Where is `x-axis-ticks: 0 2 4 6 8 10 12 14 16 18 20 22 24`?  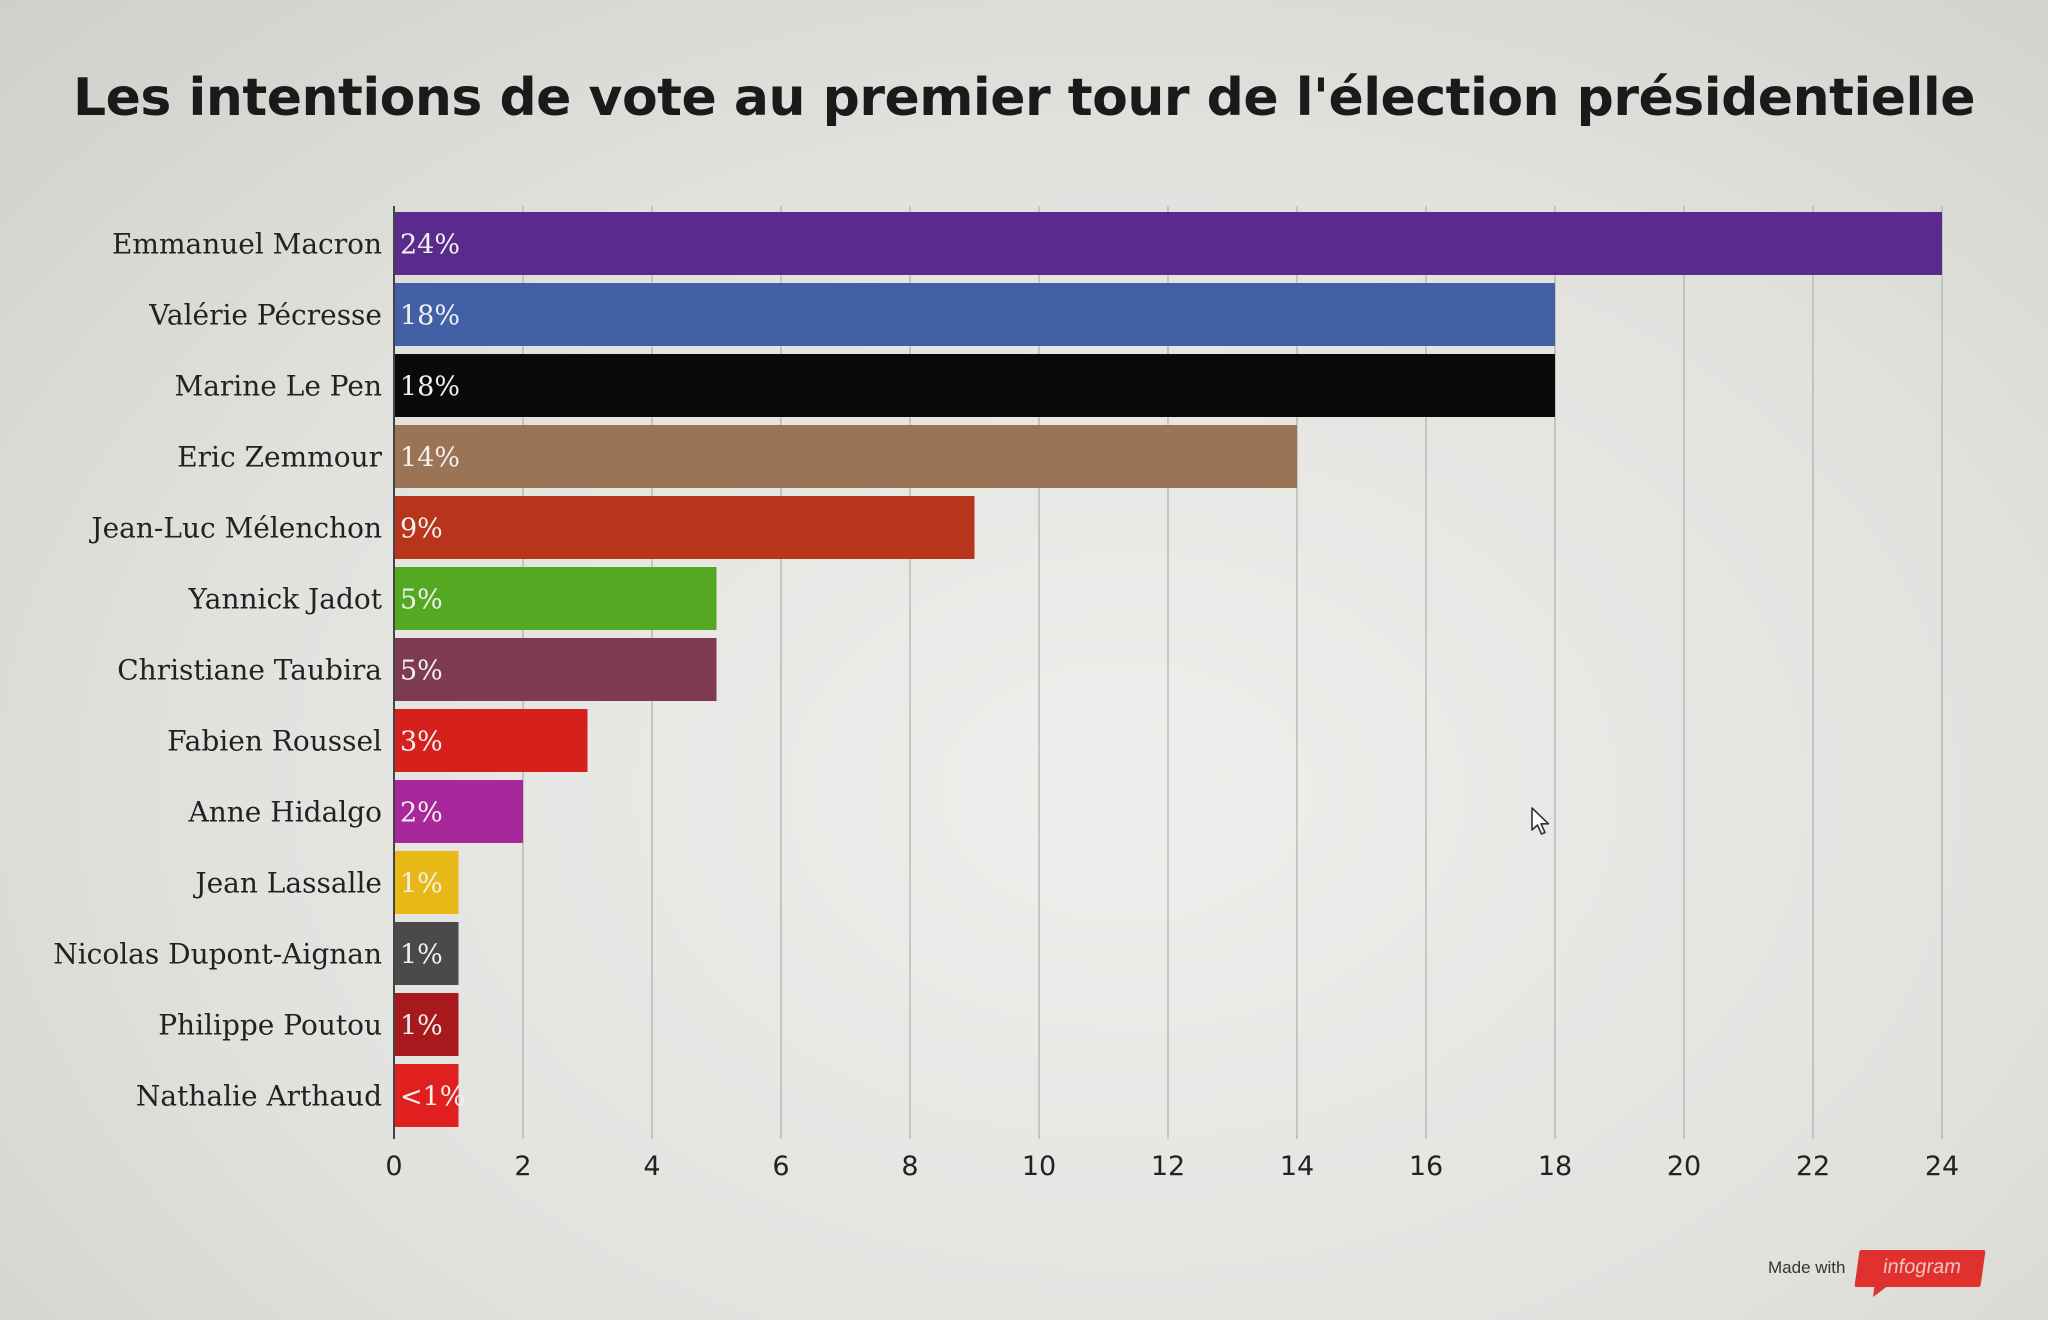
x-axis-ticks: 0 2 4 6 8 10 12 14 16 18 20 22 24 is located at coordinates (1172, 1166).